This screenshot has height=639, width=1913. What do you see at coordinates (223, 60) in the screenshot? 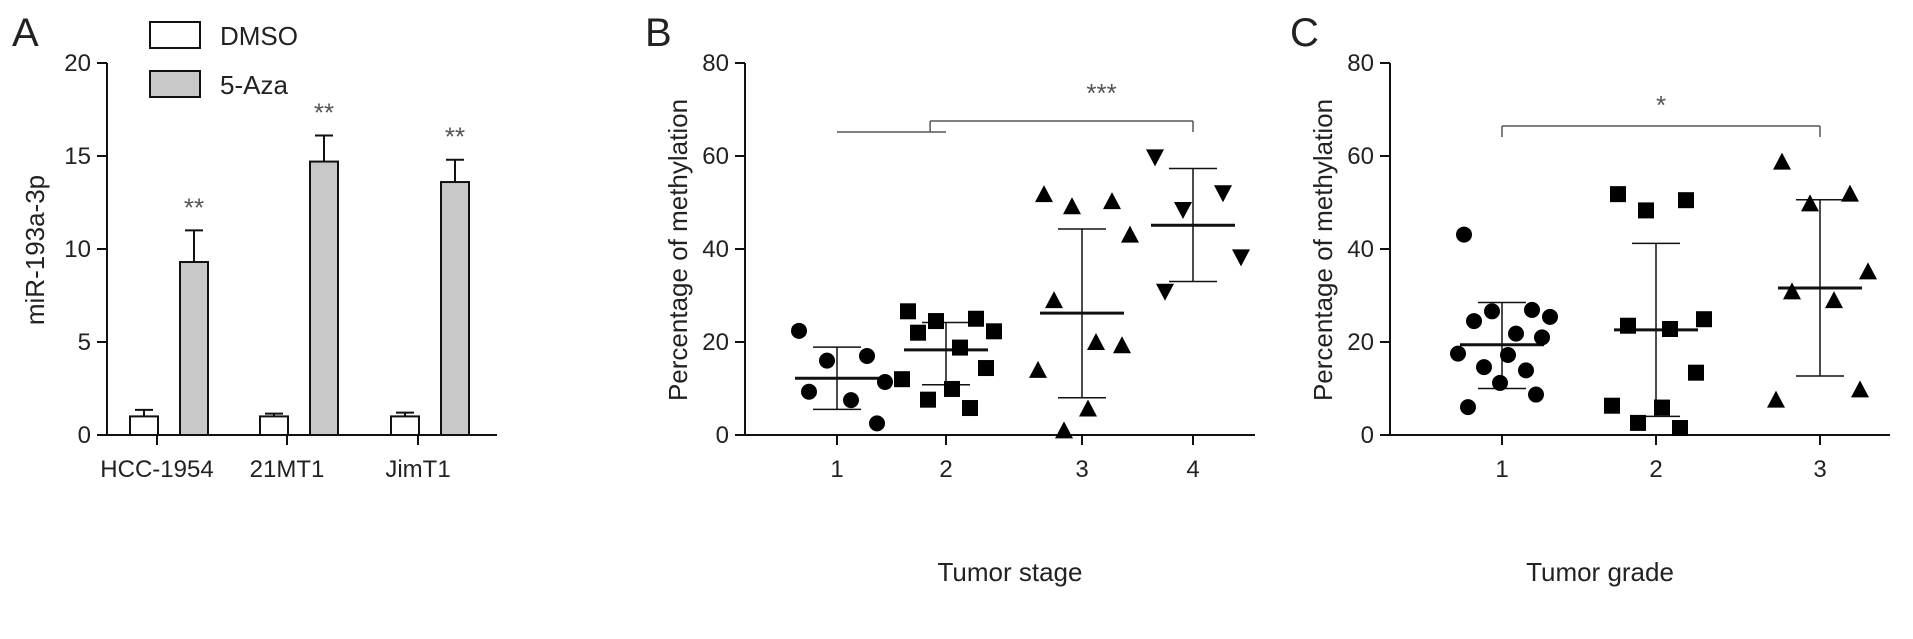
I see `legend: DMSO 5-Aza` at bounding box center [223, 60].